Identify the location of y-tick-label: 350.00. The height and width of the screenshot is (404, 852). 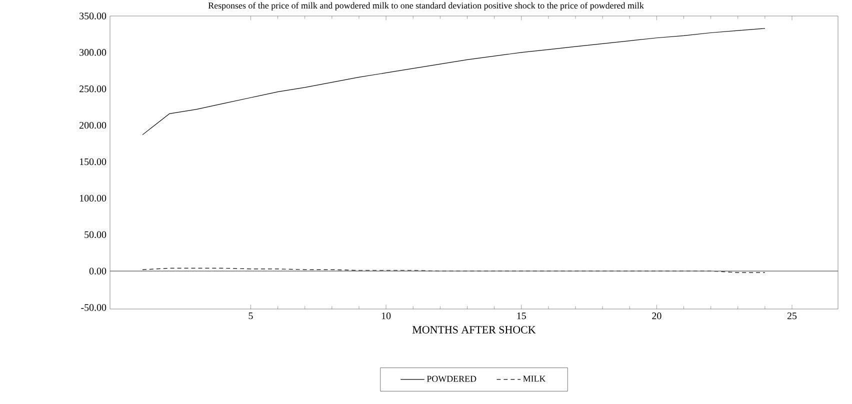
(93, 16).